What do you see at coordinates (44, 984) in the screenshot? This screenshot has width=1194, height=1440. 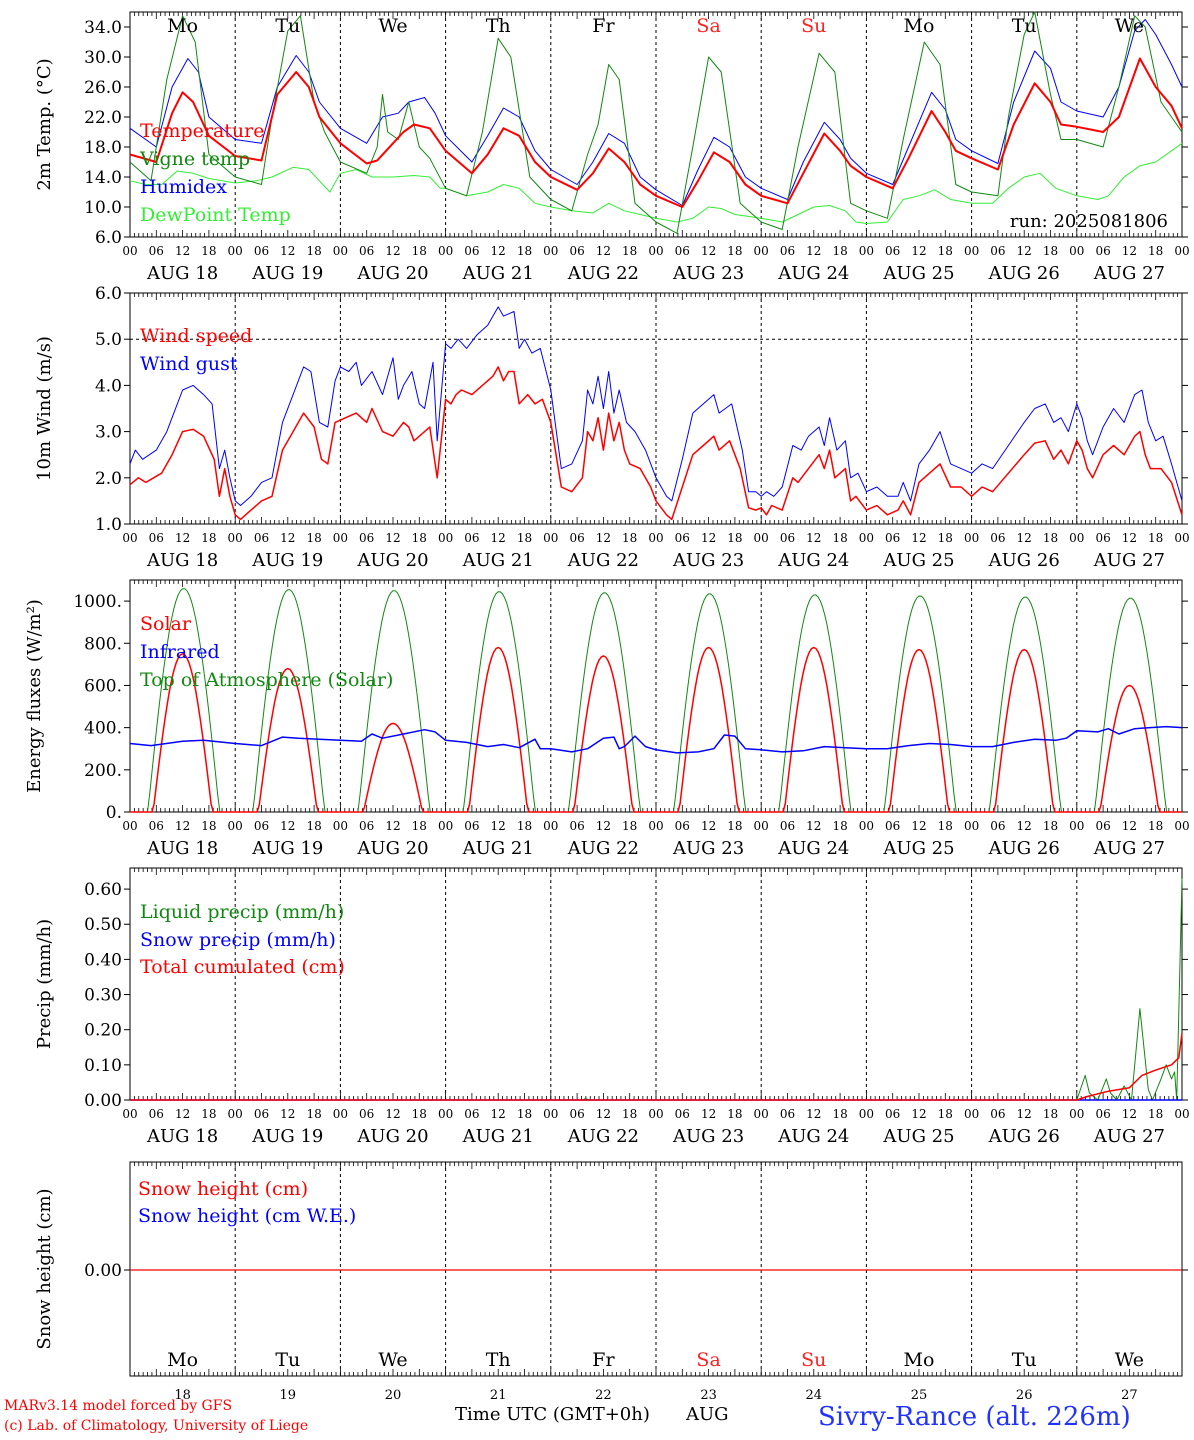 I see `y-axis-label: Precip (mm/h)` at bounding box center [44, 984].